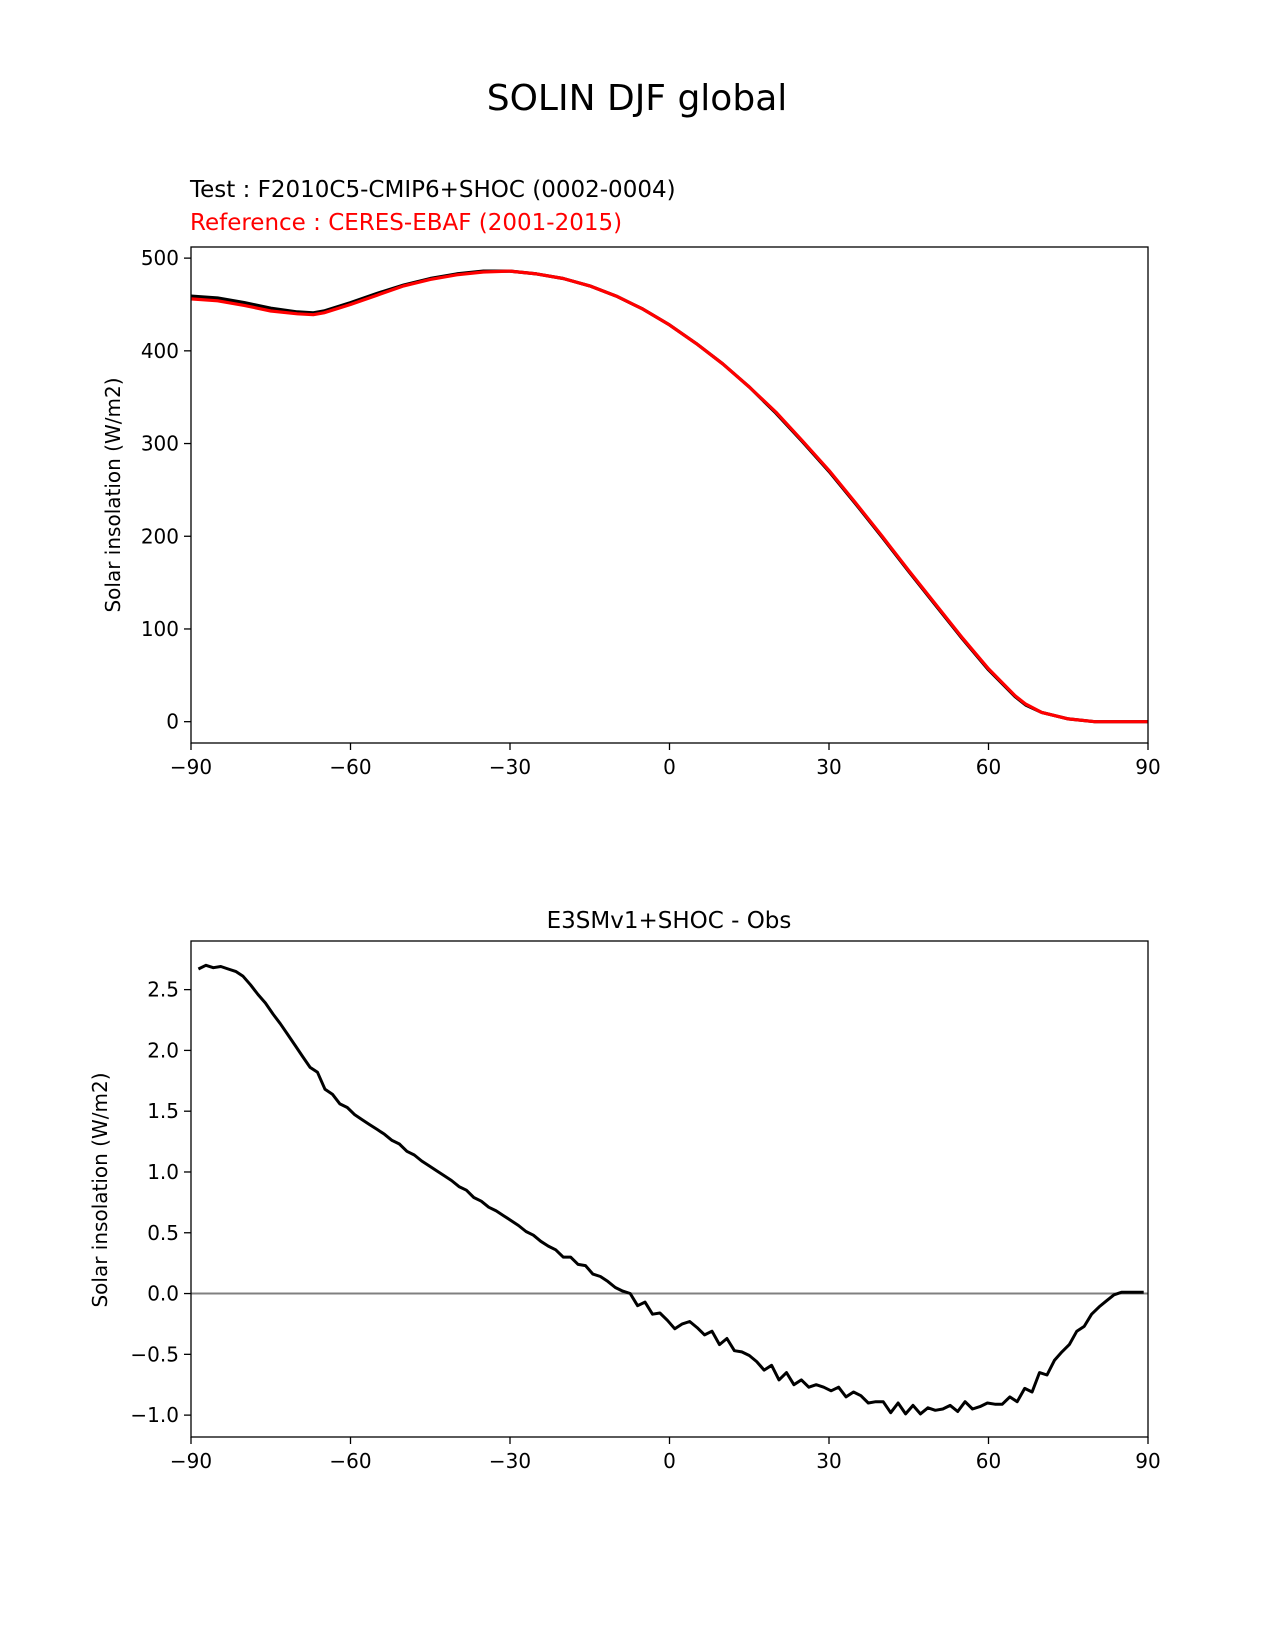 This screenshot has height=1650, width=1275. I want to click on y-tick-label: 0, so click(172, 722).